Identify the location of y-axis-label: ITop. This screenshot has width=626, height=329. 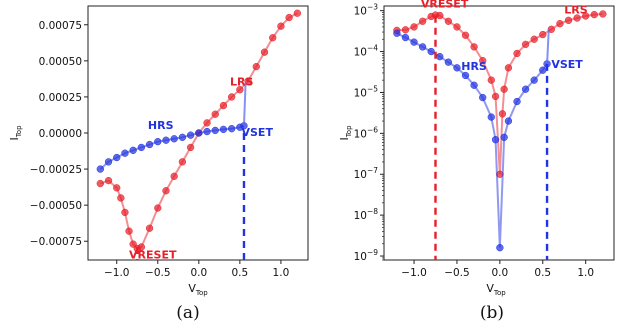
(345, 133).